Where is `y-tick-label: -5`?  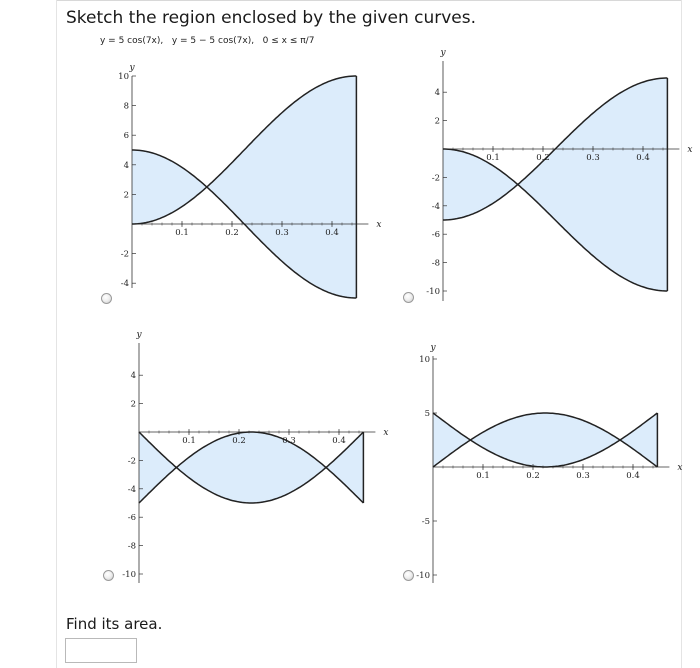
y-tick-label: -5 is located at coordinates (426, 522).